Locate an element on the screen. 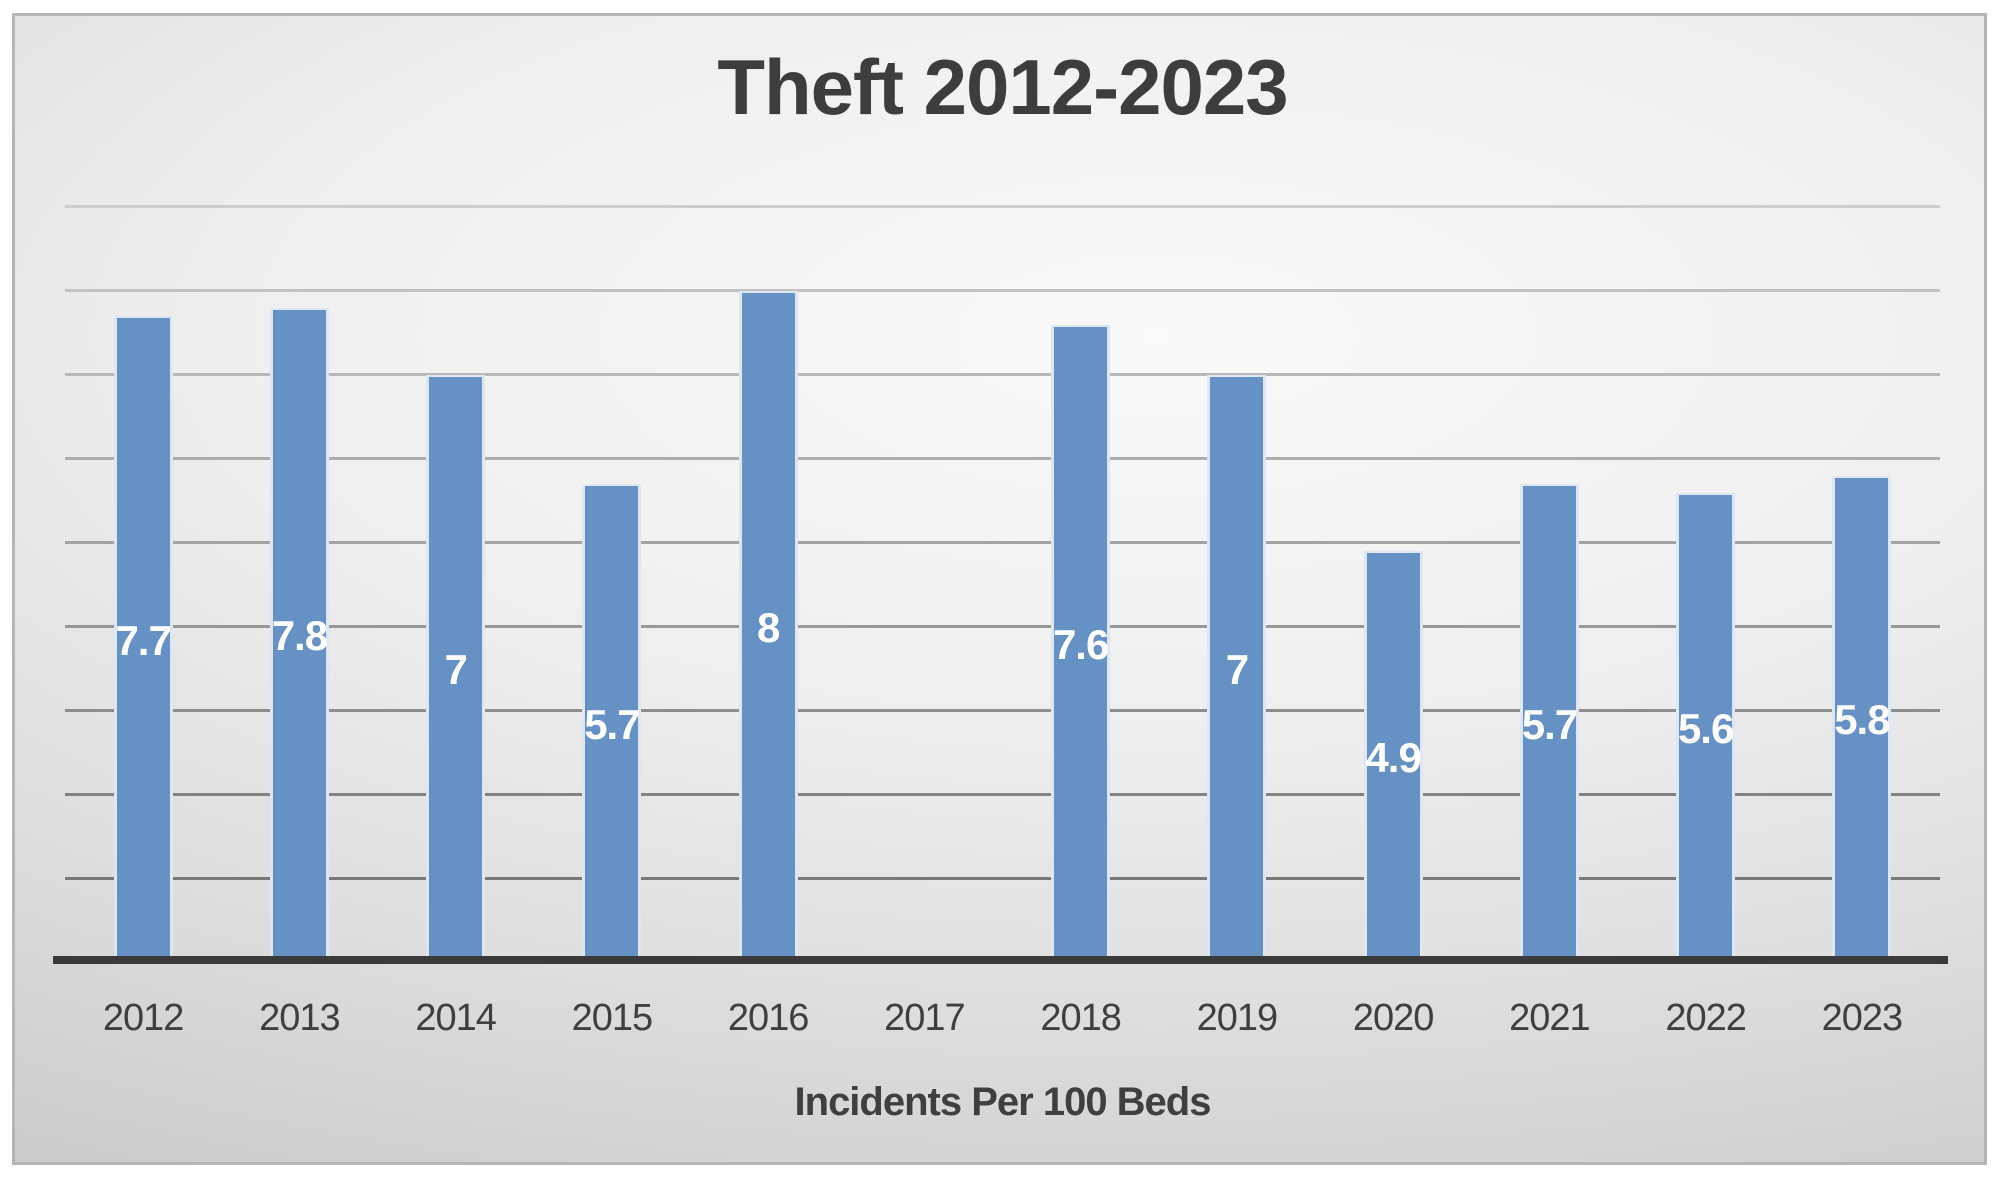 The width and height of the screenshot is (2005, 1177). chart-title: Theft 2012-2023 is located at coordinates (1002, 87).